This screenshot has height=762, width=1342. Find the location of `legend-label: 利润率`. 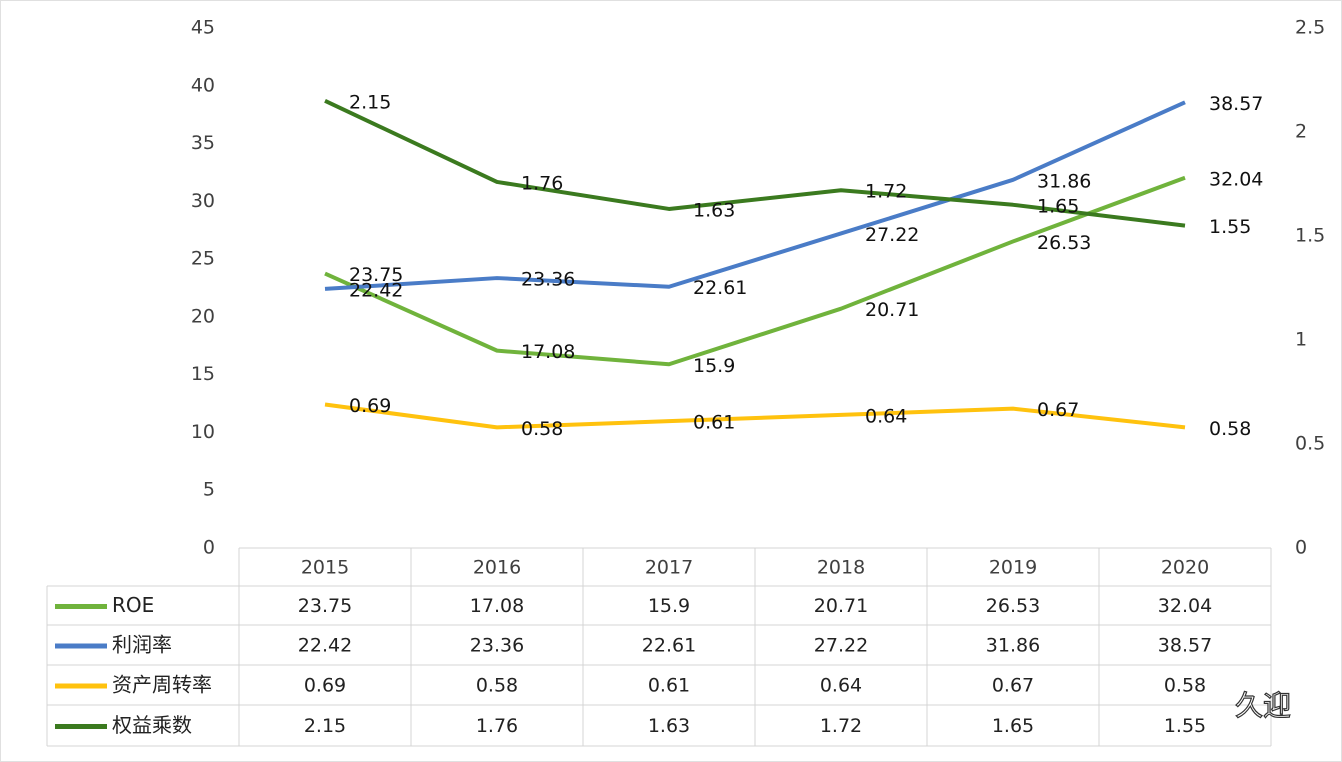

legend-label: 利润率 is located at coordinates (142, 645).